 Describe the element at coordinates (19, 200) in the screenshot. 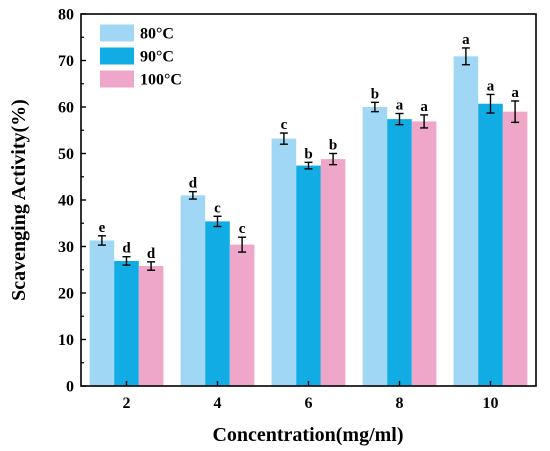

I see `y-axis-label: Scavenging Activity(%)` at that location.